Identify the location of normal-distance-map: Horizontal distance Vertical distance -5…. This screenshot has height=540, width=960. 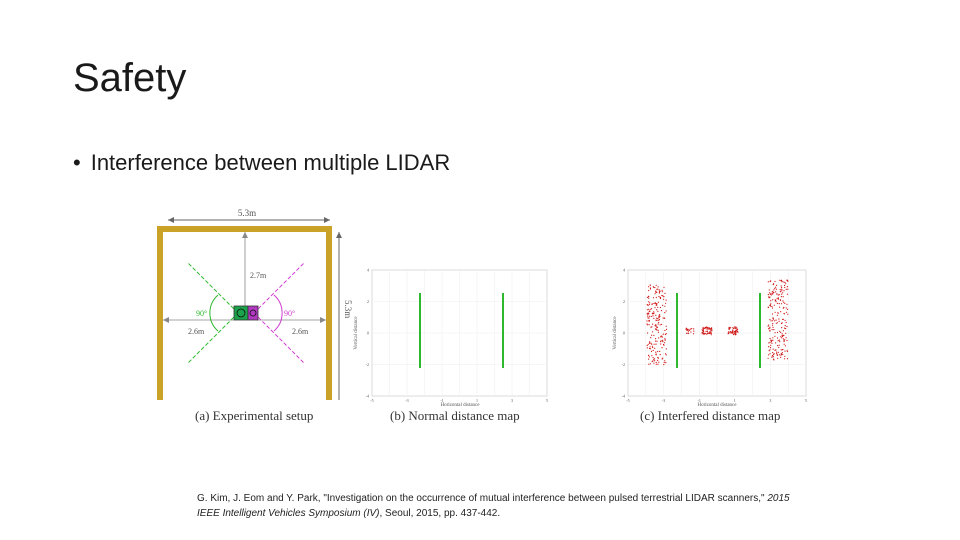
(451, 338).